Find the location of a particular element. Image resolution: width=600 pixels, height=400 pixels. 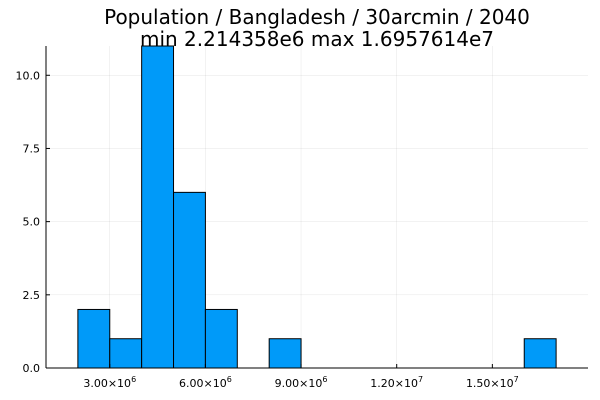

x-tick-label: 9.00×10⁶ is located at coordinates (301, 382).